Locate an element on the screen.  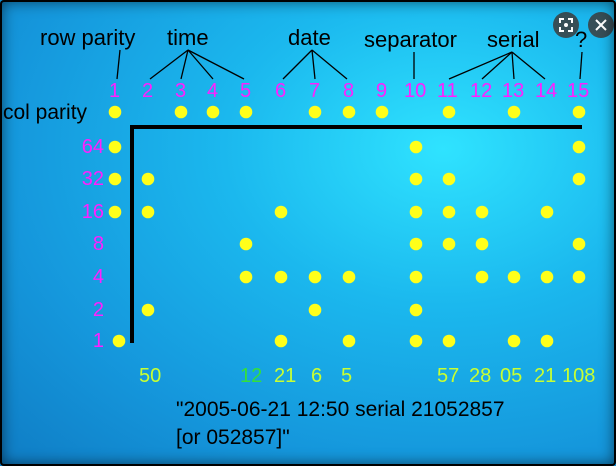
column-number: 14 is located at coordinates (546, 91).